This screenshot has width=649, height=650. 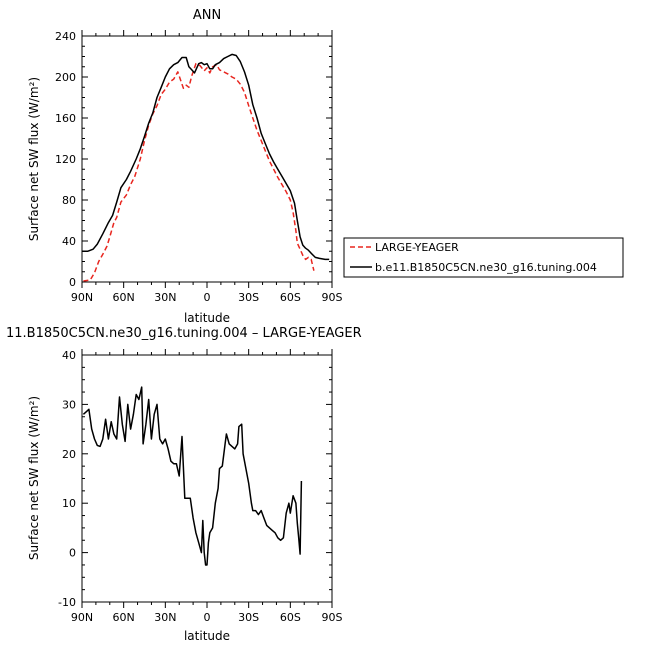 I want to click on bottom-x-axis-label: latitude, so click(x=207, y=636).